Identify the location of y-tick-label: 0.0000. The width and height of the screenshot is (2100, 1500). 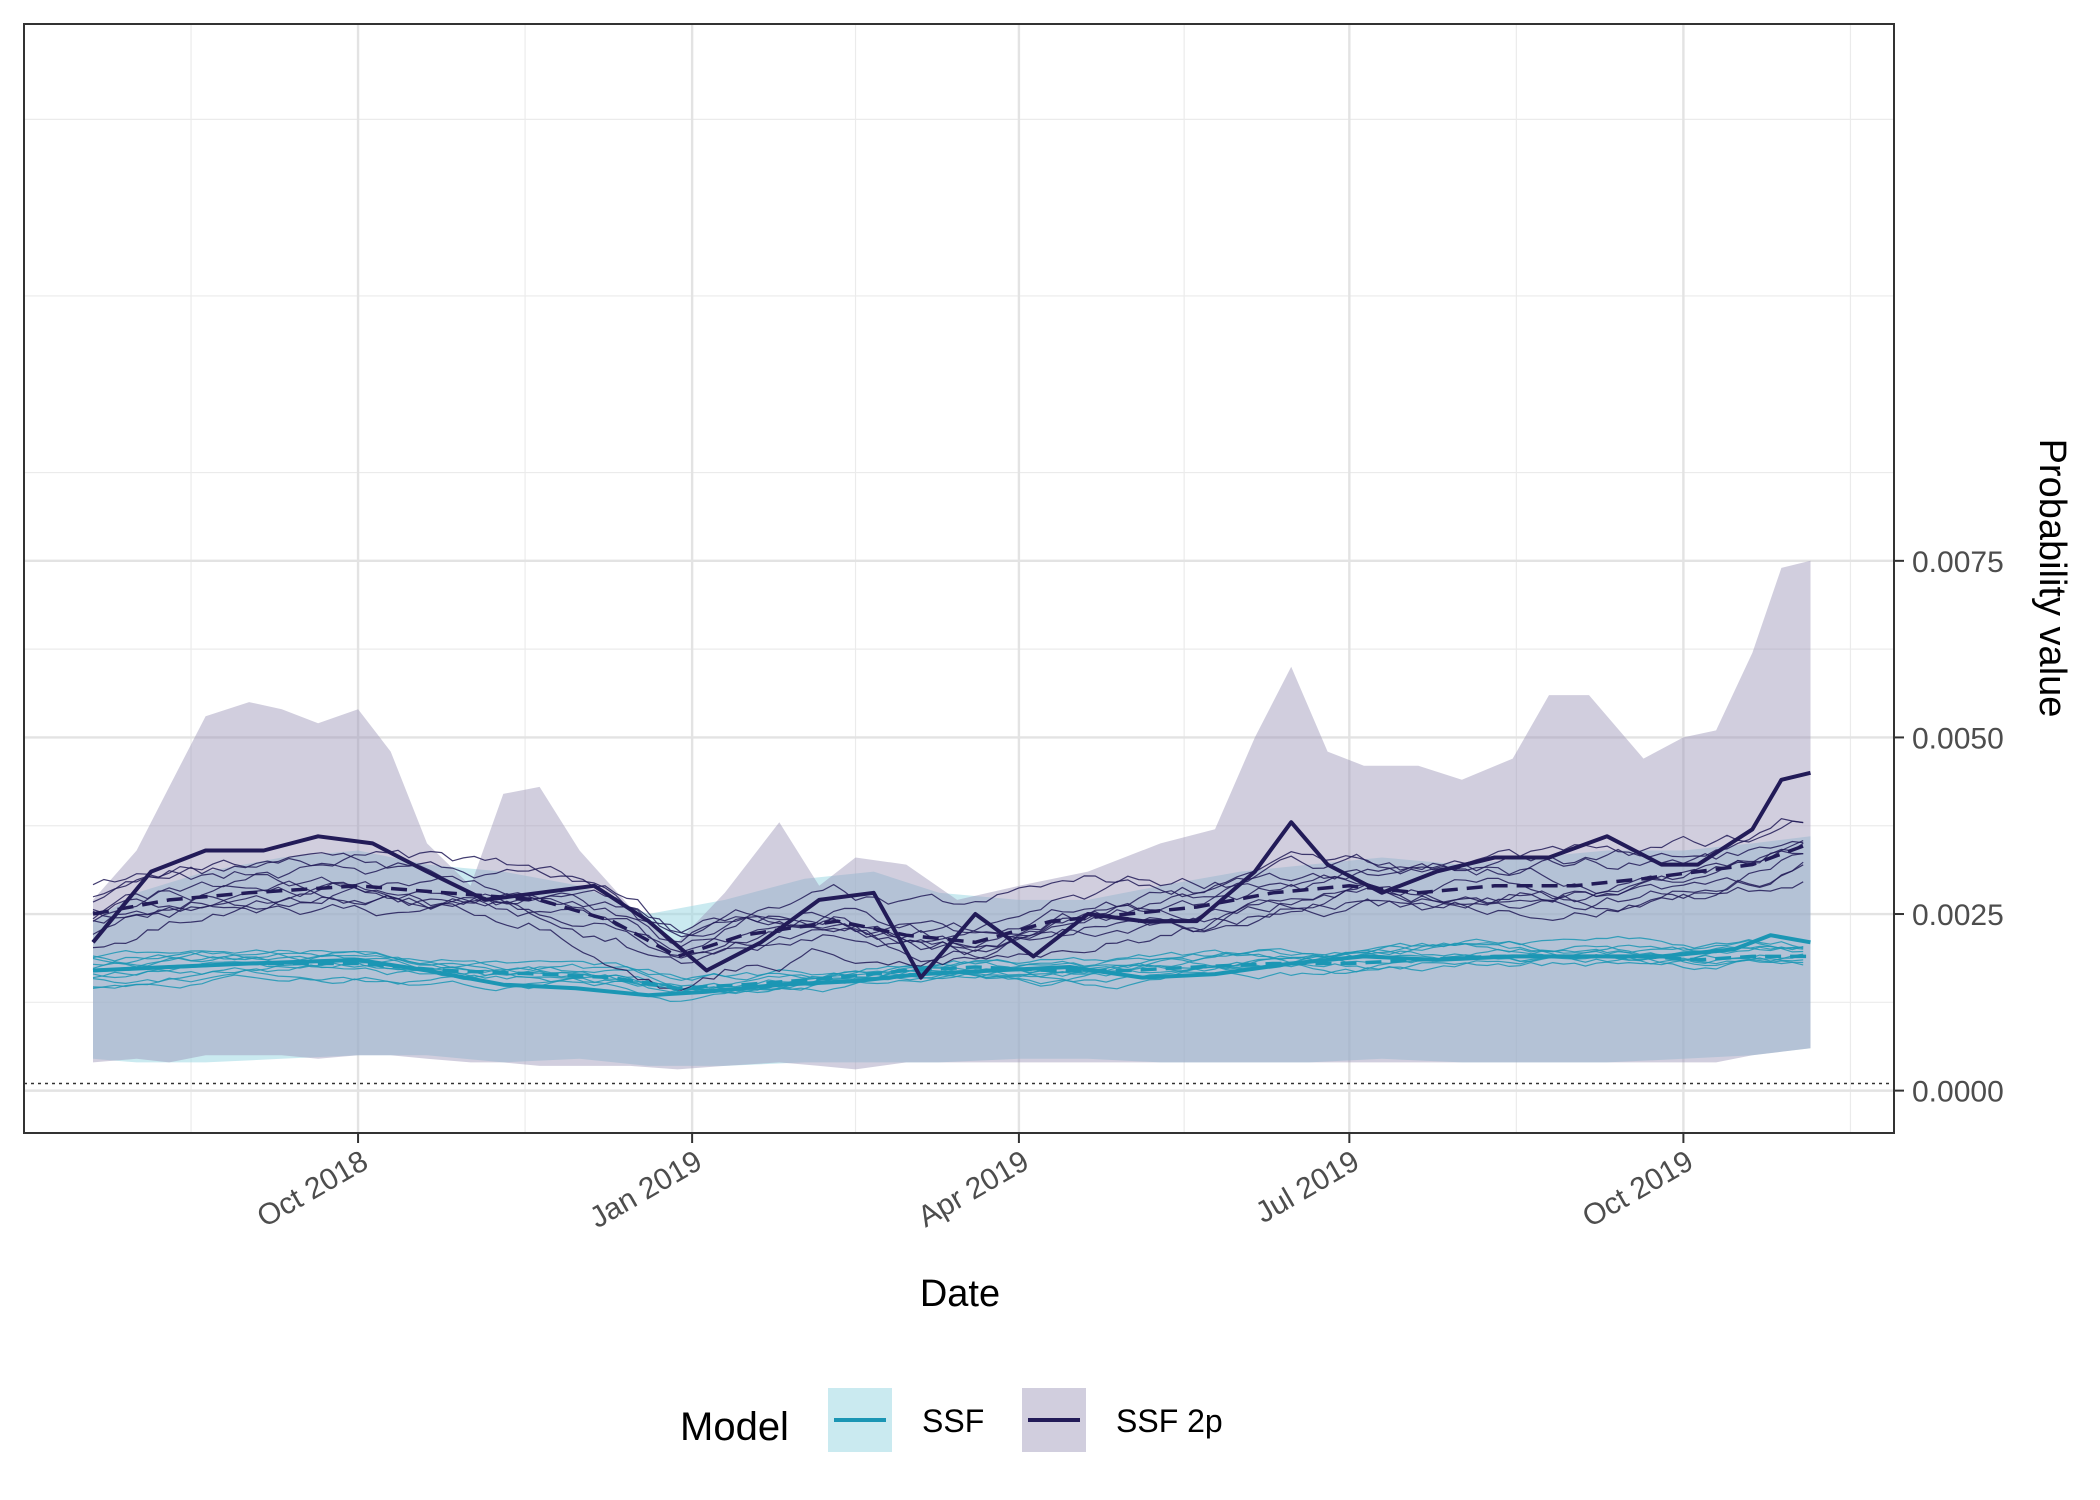
(1958, 1092).